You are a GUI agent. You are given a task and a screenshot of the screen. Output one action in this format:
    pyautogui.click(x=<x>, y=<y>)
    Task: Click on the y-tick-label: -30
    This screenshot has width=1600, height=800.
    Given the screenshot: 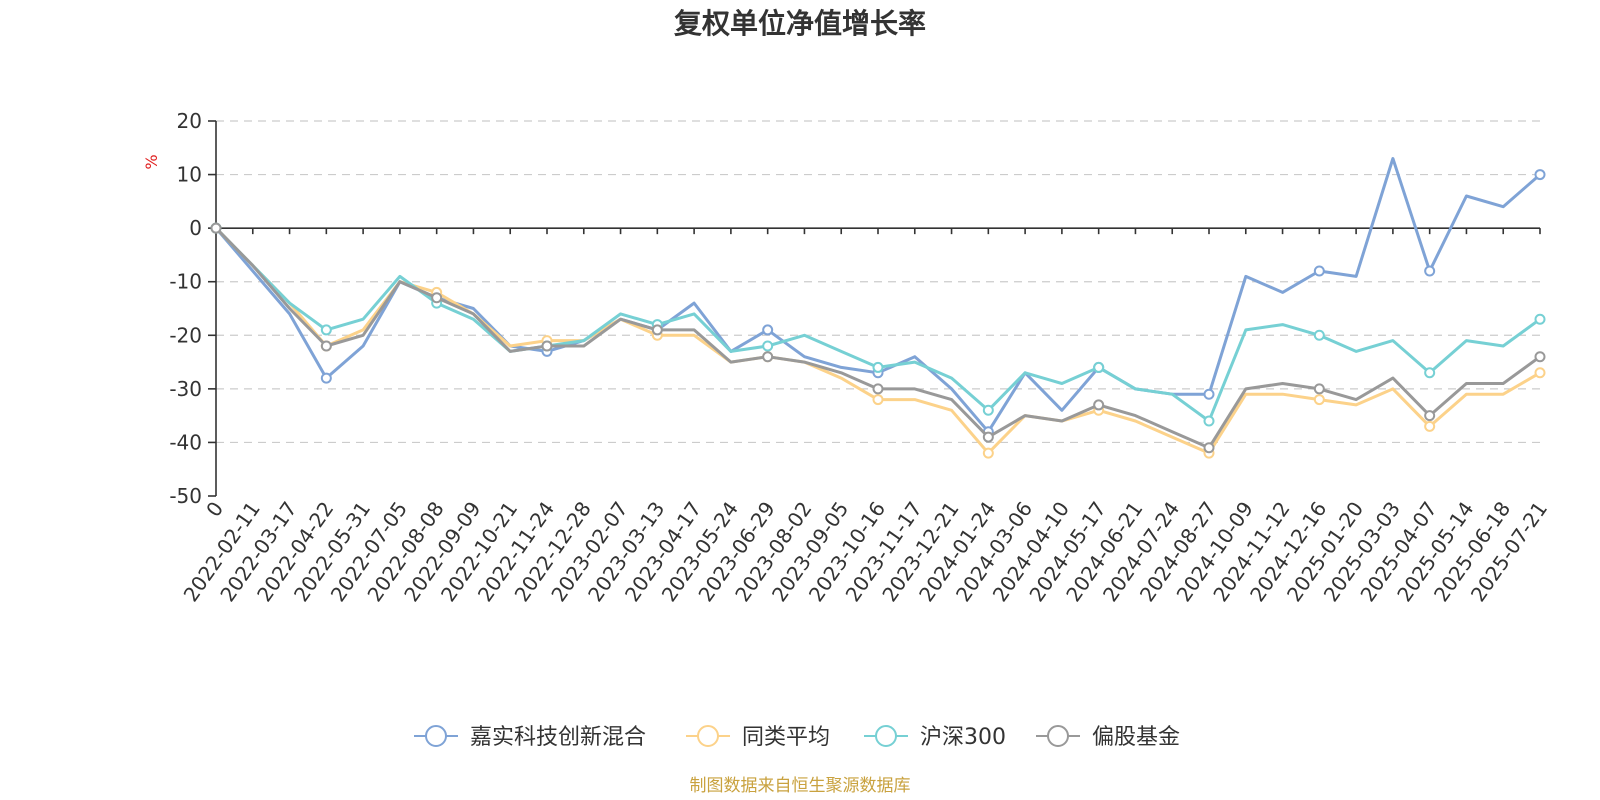 What is the action you would take?
    pyautogui.click(x=185, y=389)
    